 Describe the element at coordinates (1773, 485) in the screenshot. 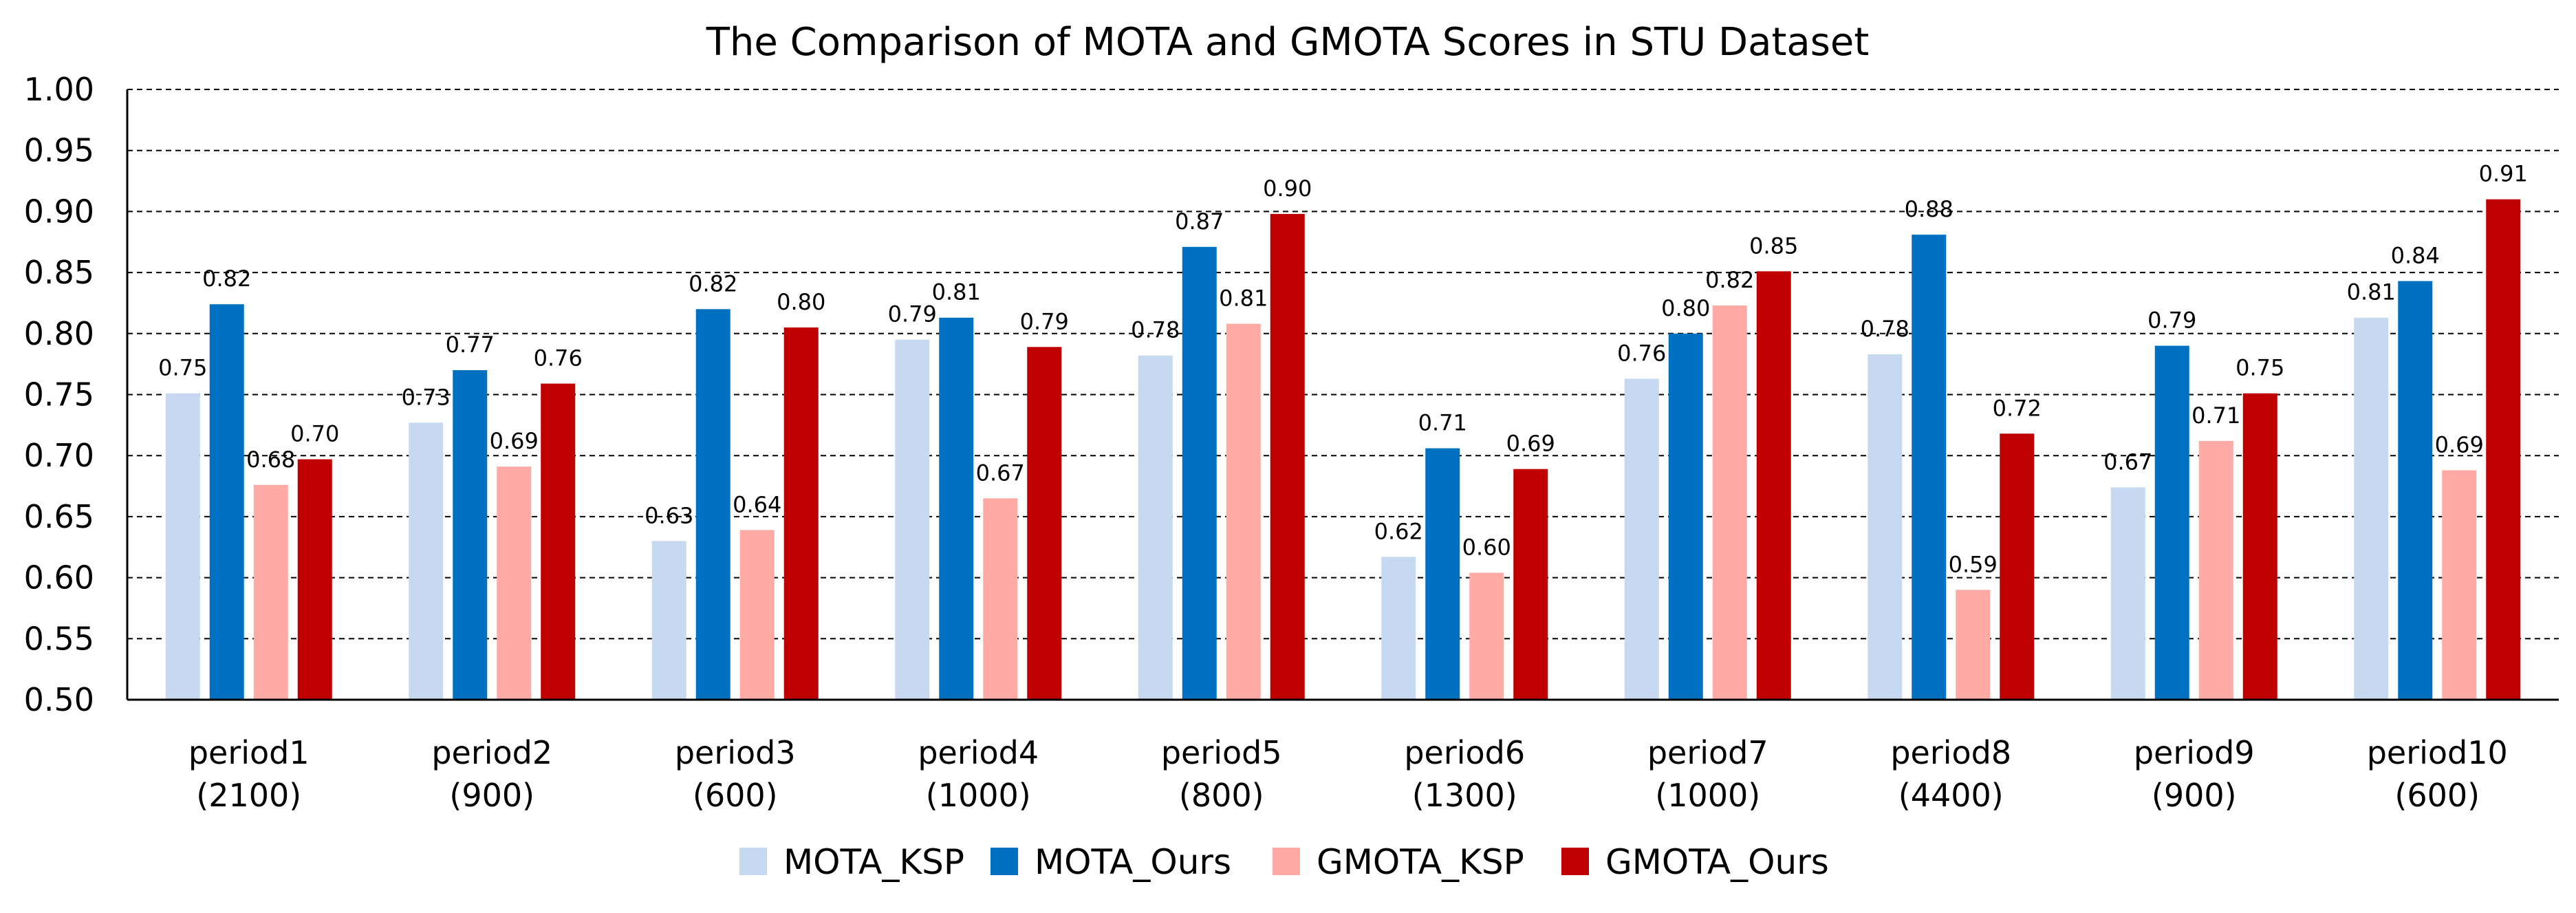

I see `bar-gmota-ours-period7` at that location.